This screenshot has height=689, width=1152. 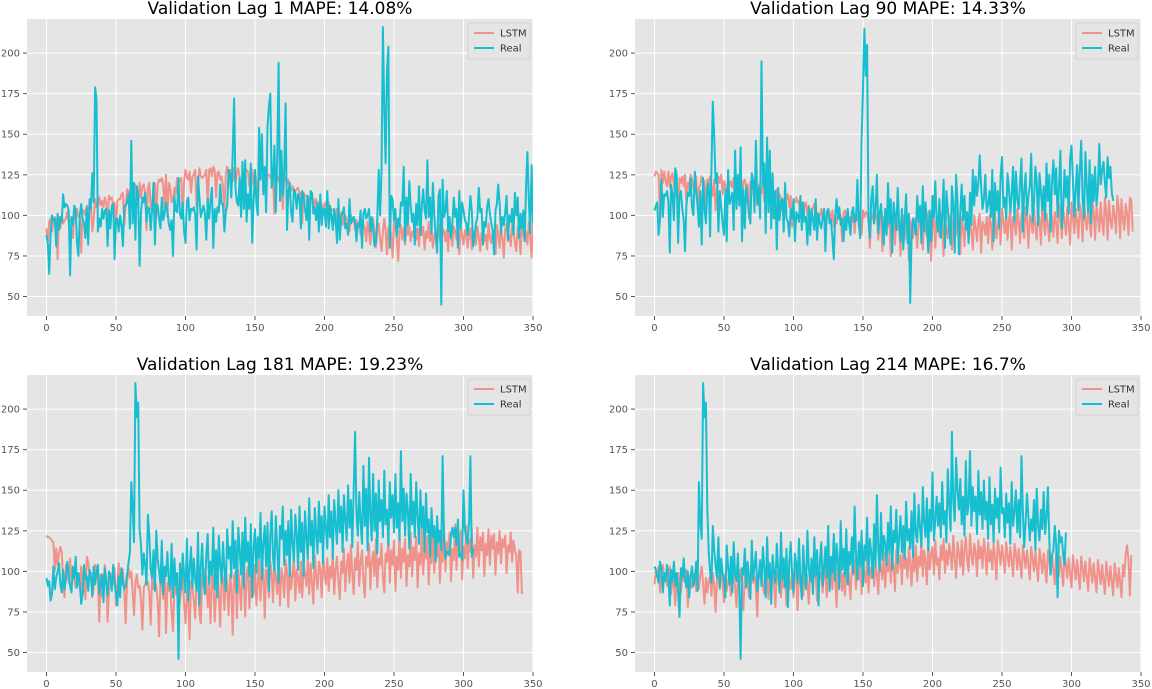 What do you see at coordinates (860, 521) in the screenshot?
I see `series-line-real` at bounding box center [860, 521].